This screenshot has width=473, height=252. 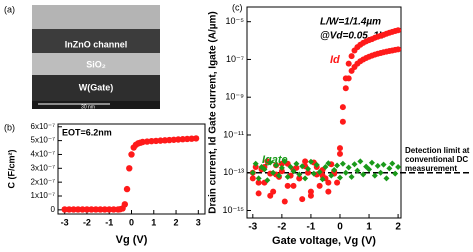 I want to click on detection-limit-label: conventional DC, so click(x=436, y=159).